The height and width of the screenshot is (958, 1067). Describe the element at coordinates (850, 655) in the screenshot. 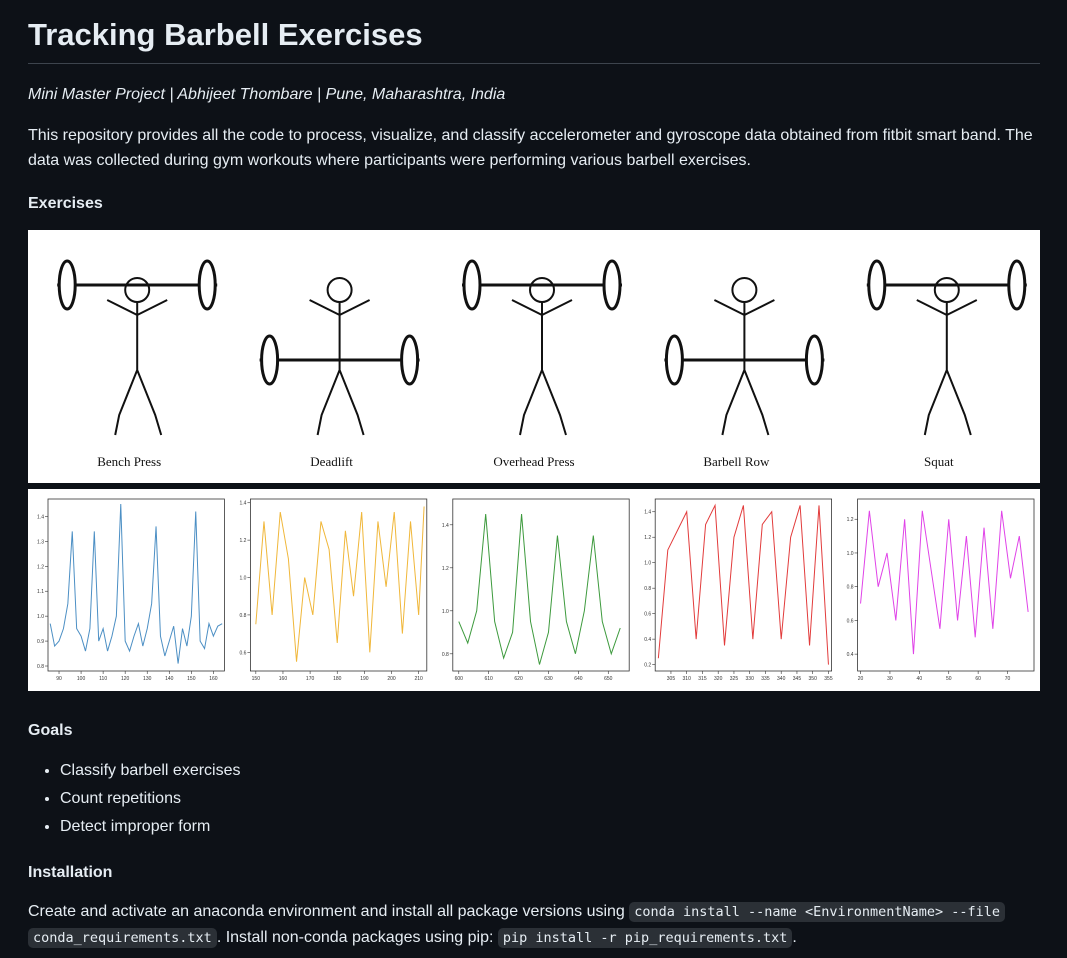

I see `y-tick-label: 0.4` at that location.